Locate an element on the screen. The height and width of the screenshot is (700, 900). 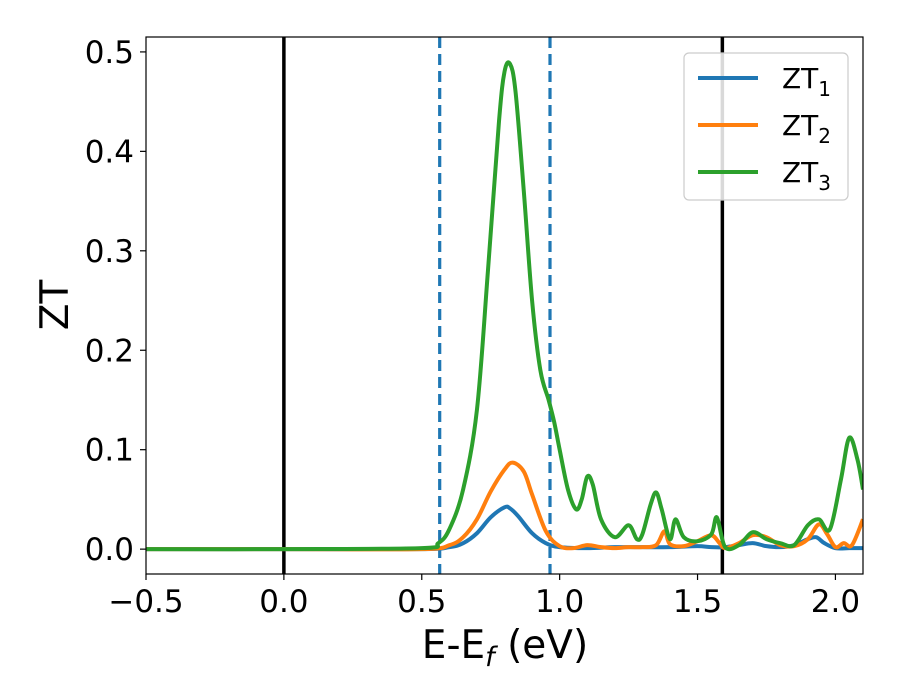
y-axis-label: ZT is located at coordinates (55, 305).